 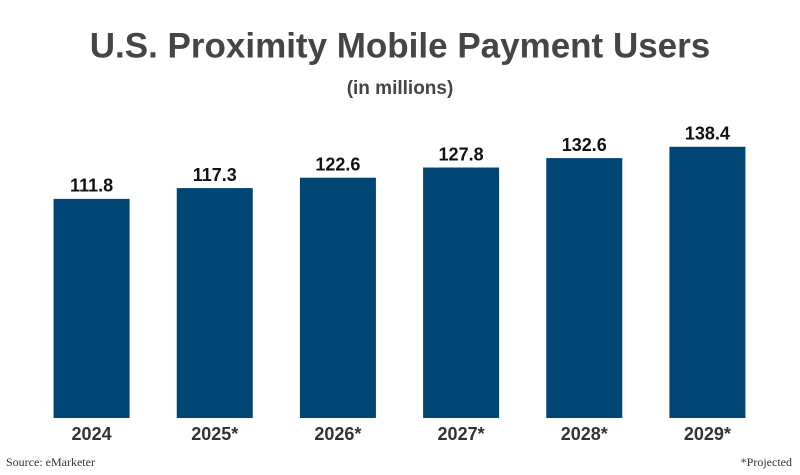 I want to click on footnote: *Projected, so click(x=766, y=462).